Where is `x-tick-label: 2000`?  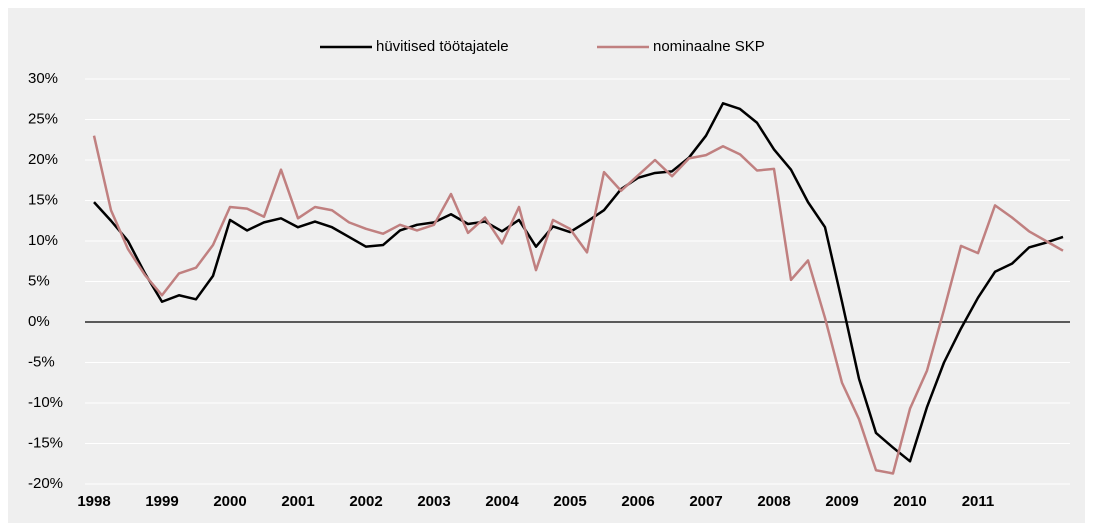
x-tick-label: 2000 is located at coordinates (229, 501).